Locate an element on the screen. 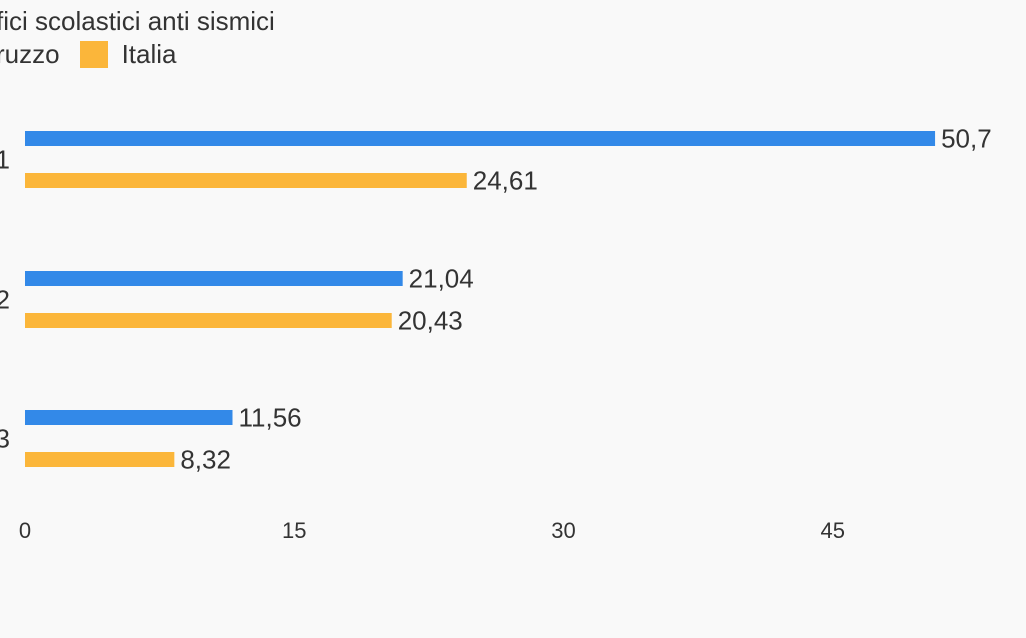 The image size is (1026, 638). legend: ruzzo Italia is located at coordinates (88, 54).